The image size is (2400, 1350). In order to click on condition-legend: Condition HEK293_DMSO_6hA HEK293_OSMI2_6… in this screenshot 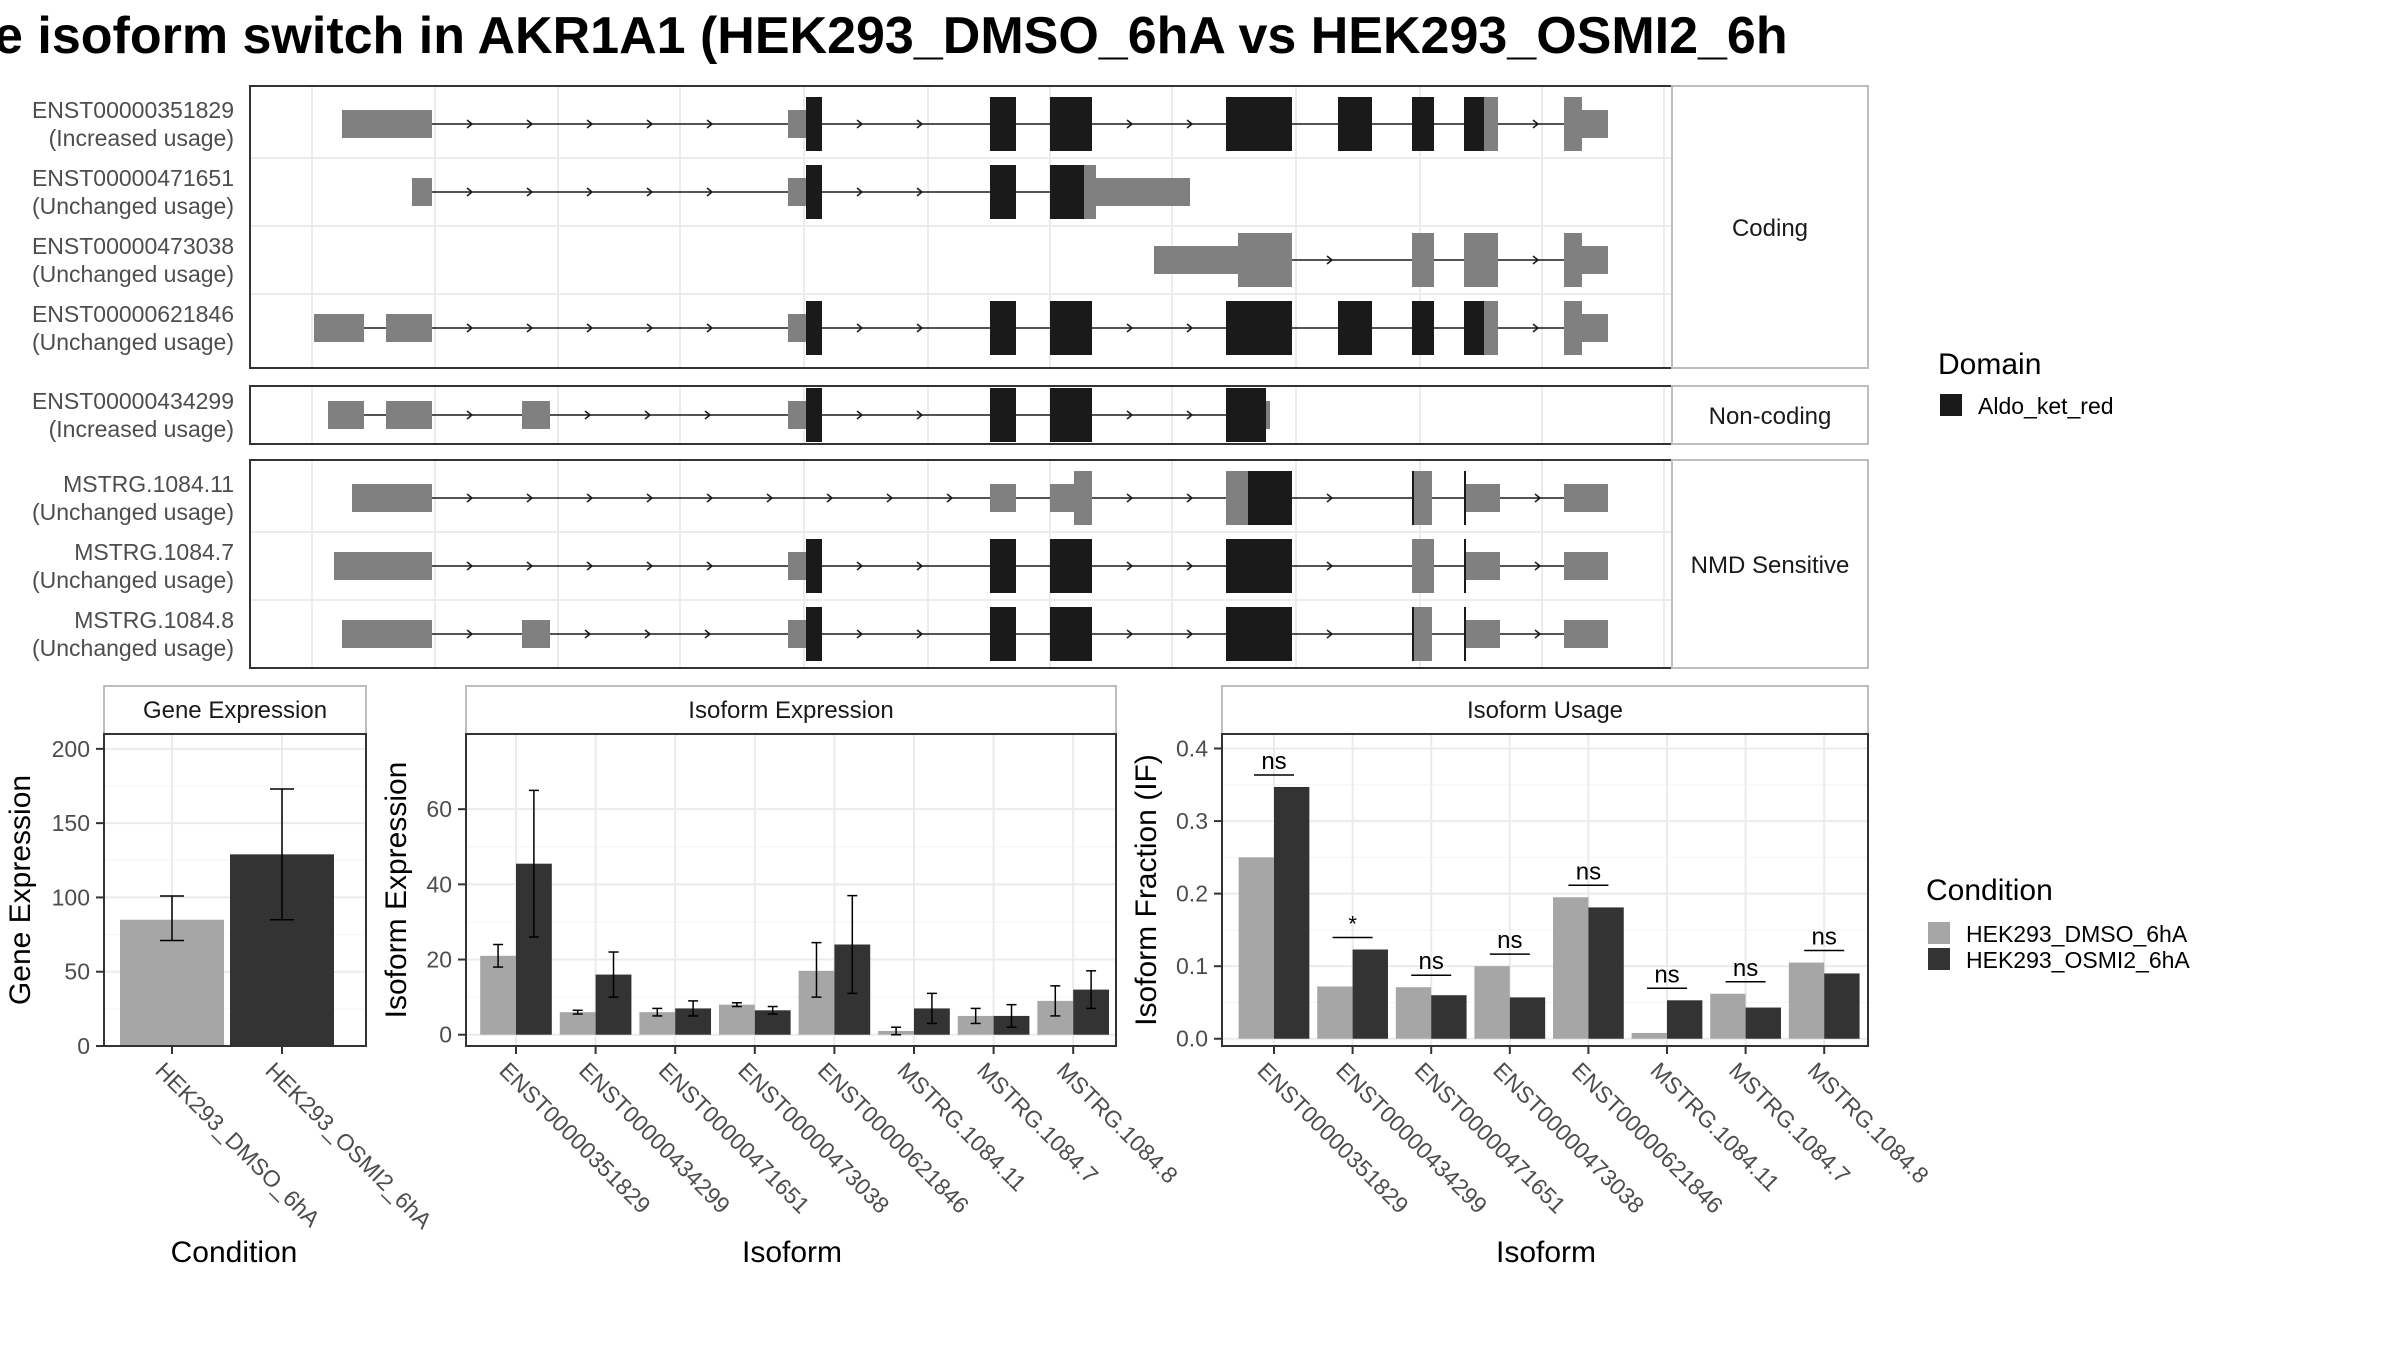, I will do `click(2058, 923)`.